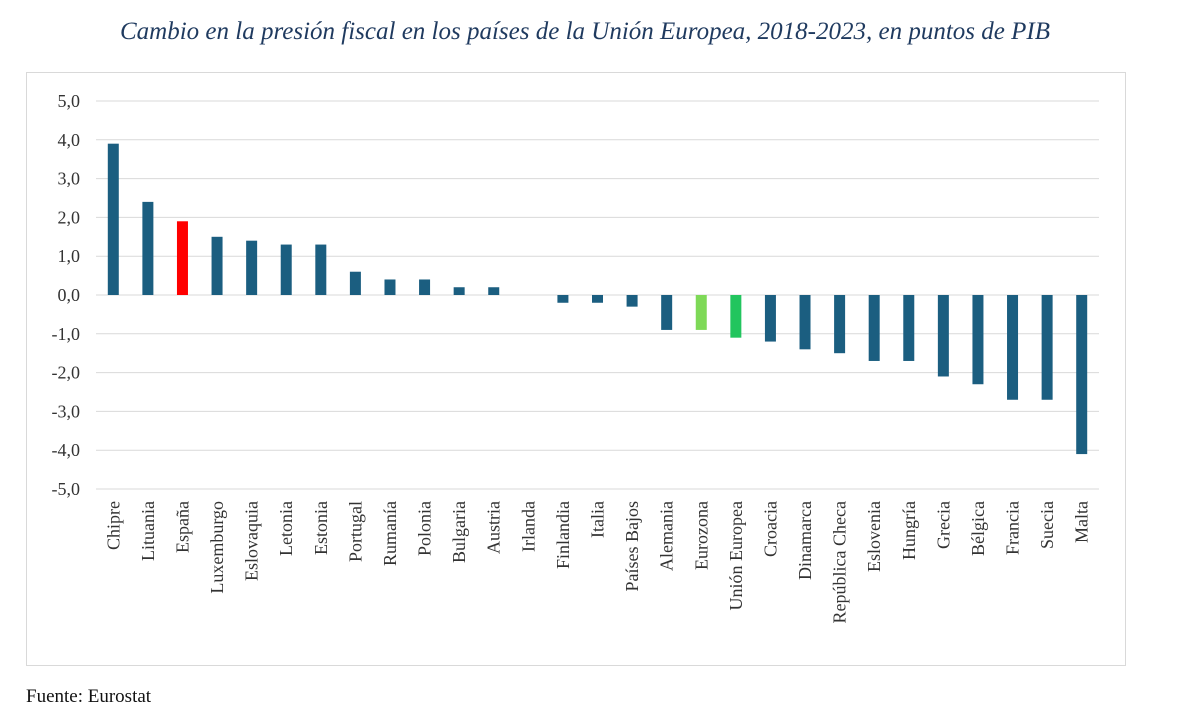 The height and width of the screenshot is (719, 1200). Describe the element at coordinates (252, 267) in the screenshot. I see `bar-eslovaquia` at that location.